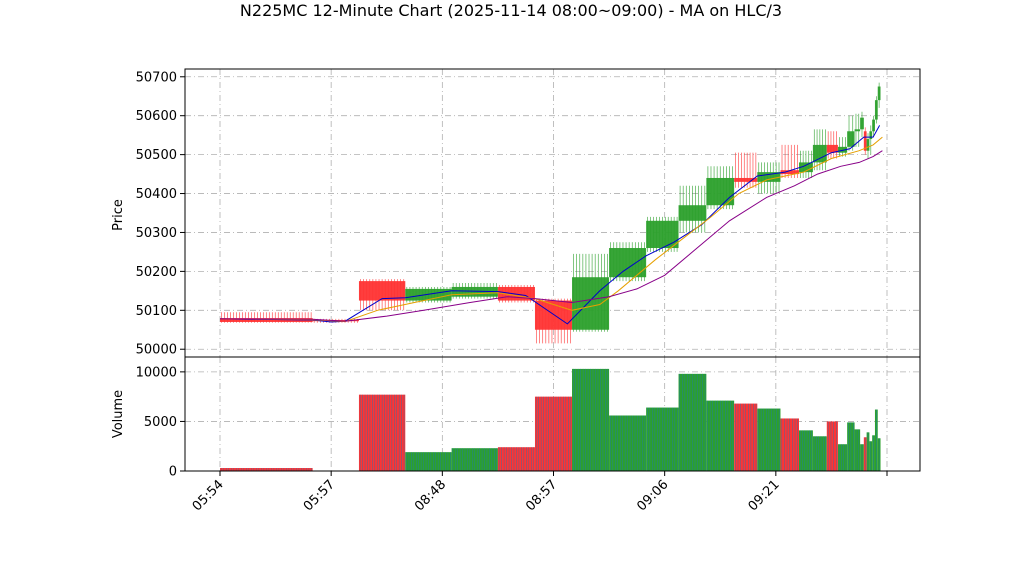 The height and width of the screenshot is (579, 1022). Describe the element at coordinates (156, 155) in the screenshot. I see `price-tick-label: 50500` at that location.